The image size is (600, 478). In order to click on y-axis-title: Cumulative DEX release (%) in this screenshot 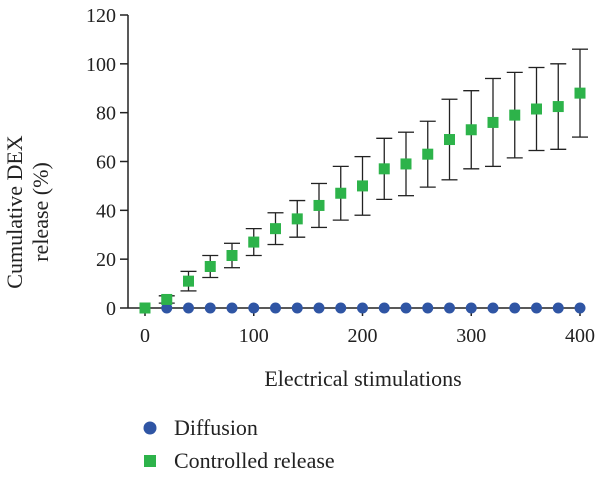, I will do `click(27, 211)`.